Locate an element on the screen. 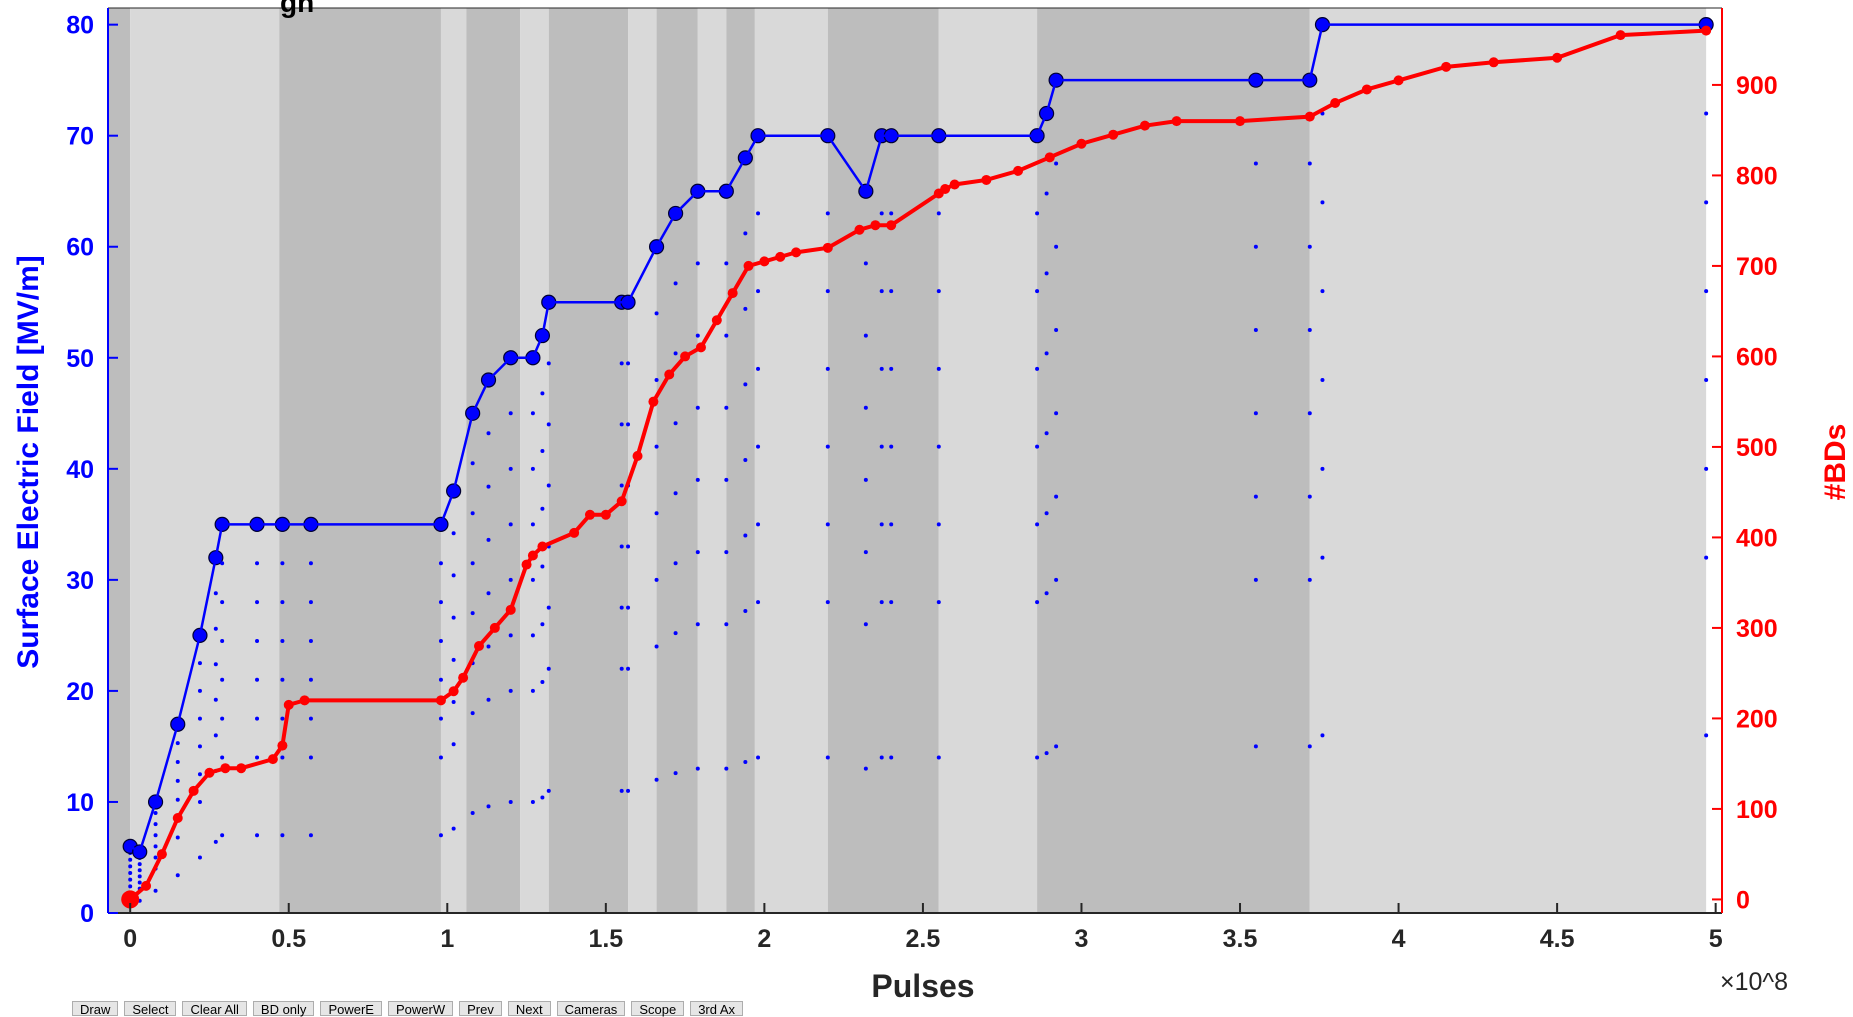 The image size is (1853, 1017). x-tick-label: 4.5 is located at coordinates (1557, 939).